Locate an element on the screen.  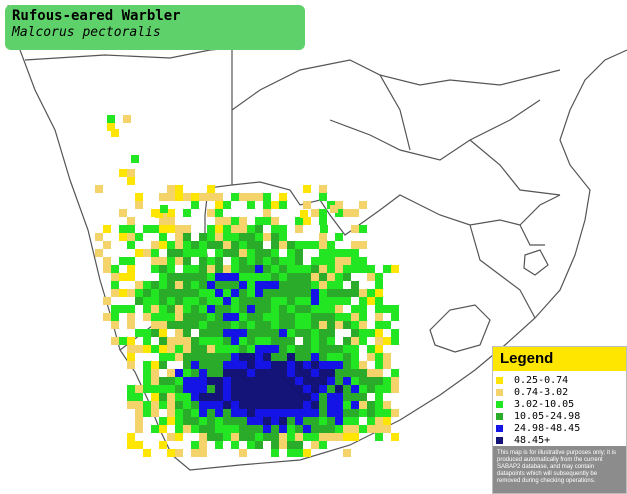
legend-item: 10.05-24.98 is located at coordinates (538, 417).